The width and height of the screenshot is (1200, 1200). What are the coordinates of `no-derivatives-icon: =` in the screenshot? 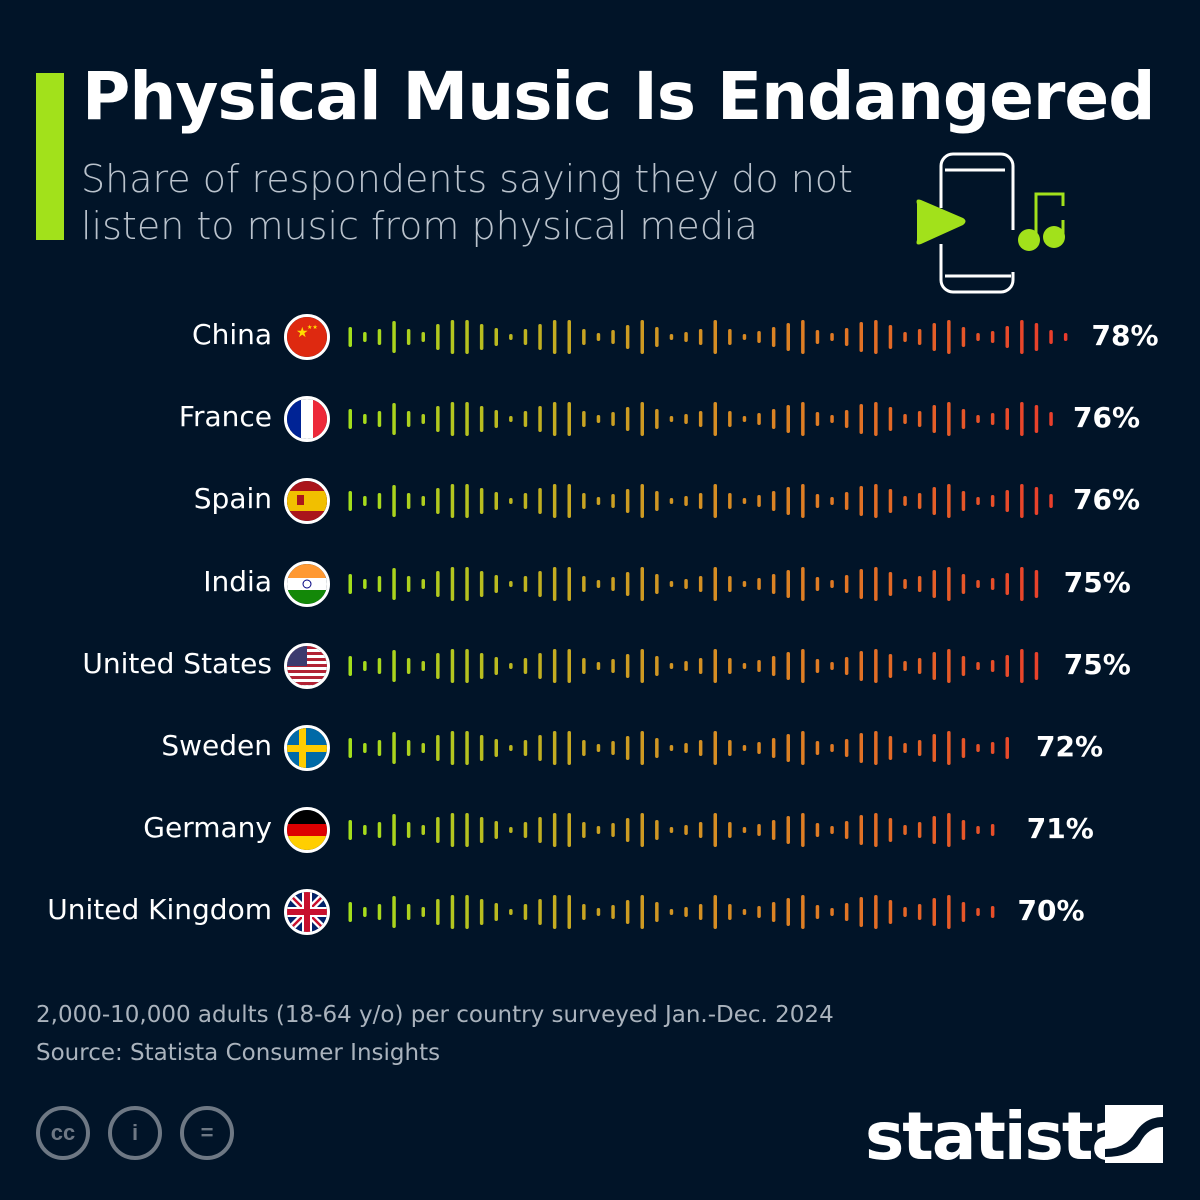 It's located at (207, 1133).